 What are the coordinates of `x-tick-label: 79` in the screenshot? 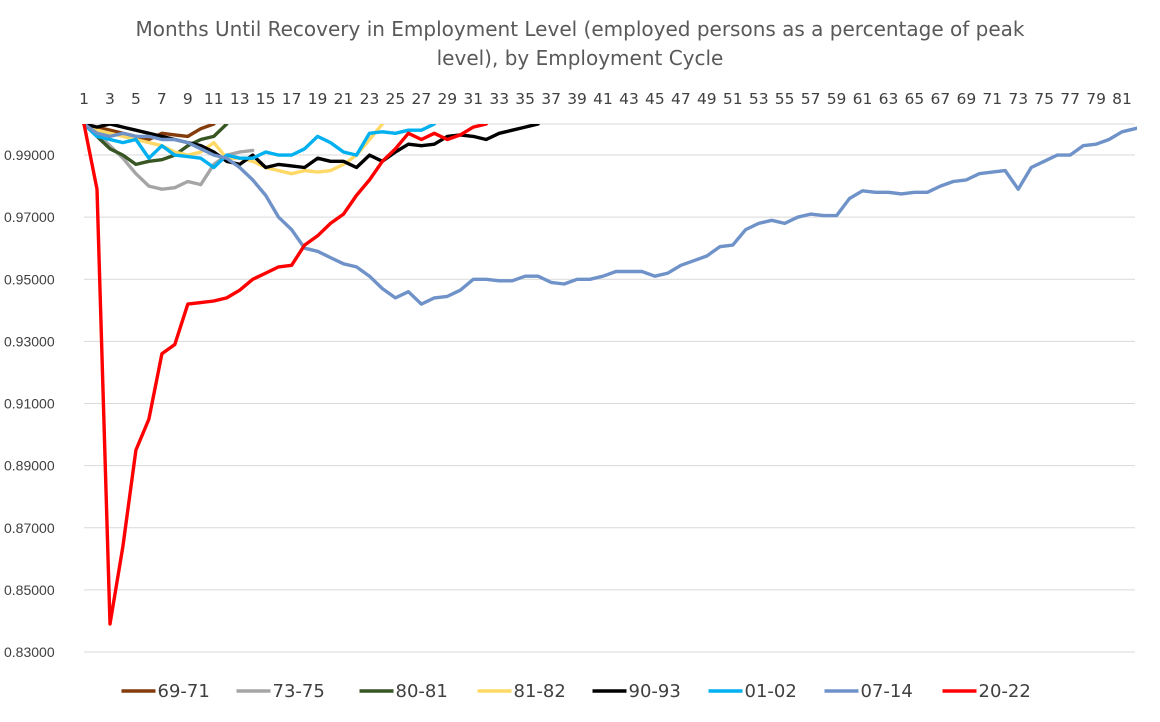 It's located at (1096, 99).